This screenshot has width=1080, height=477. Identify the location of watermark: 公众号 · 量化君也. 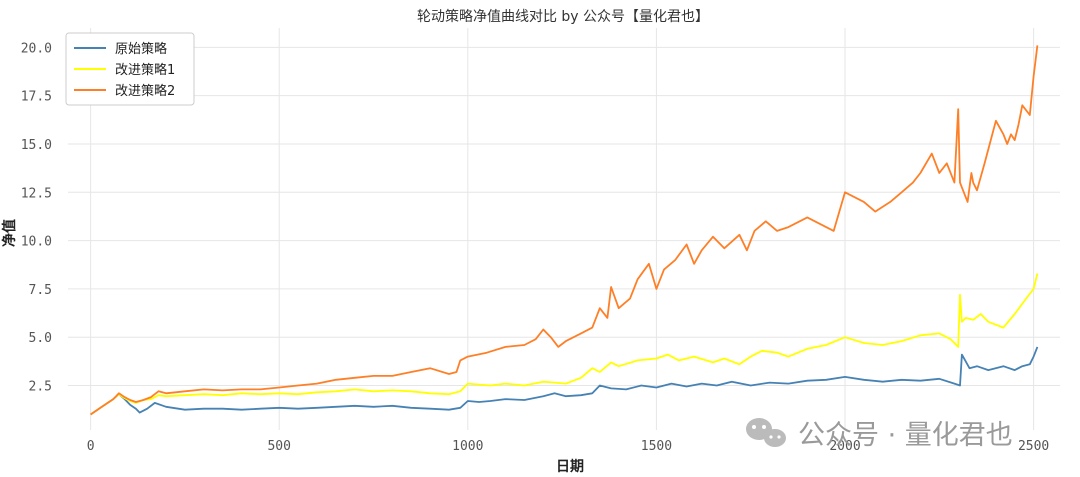
(879, 434).